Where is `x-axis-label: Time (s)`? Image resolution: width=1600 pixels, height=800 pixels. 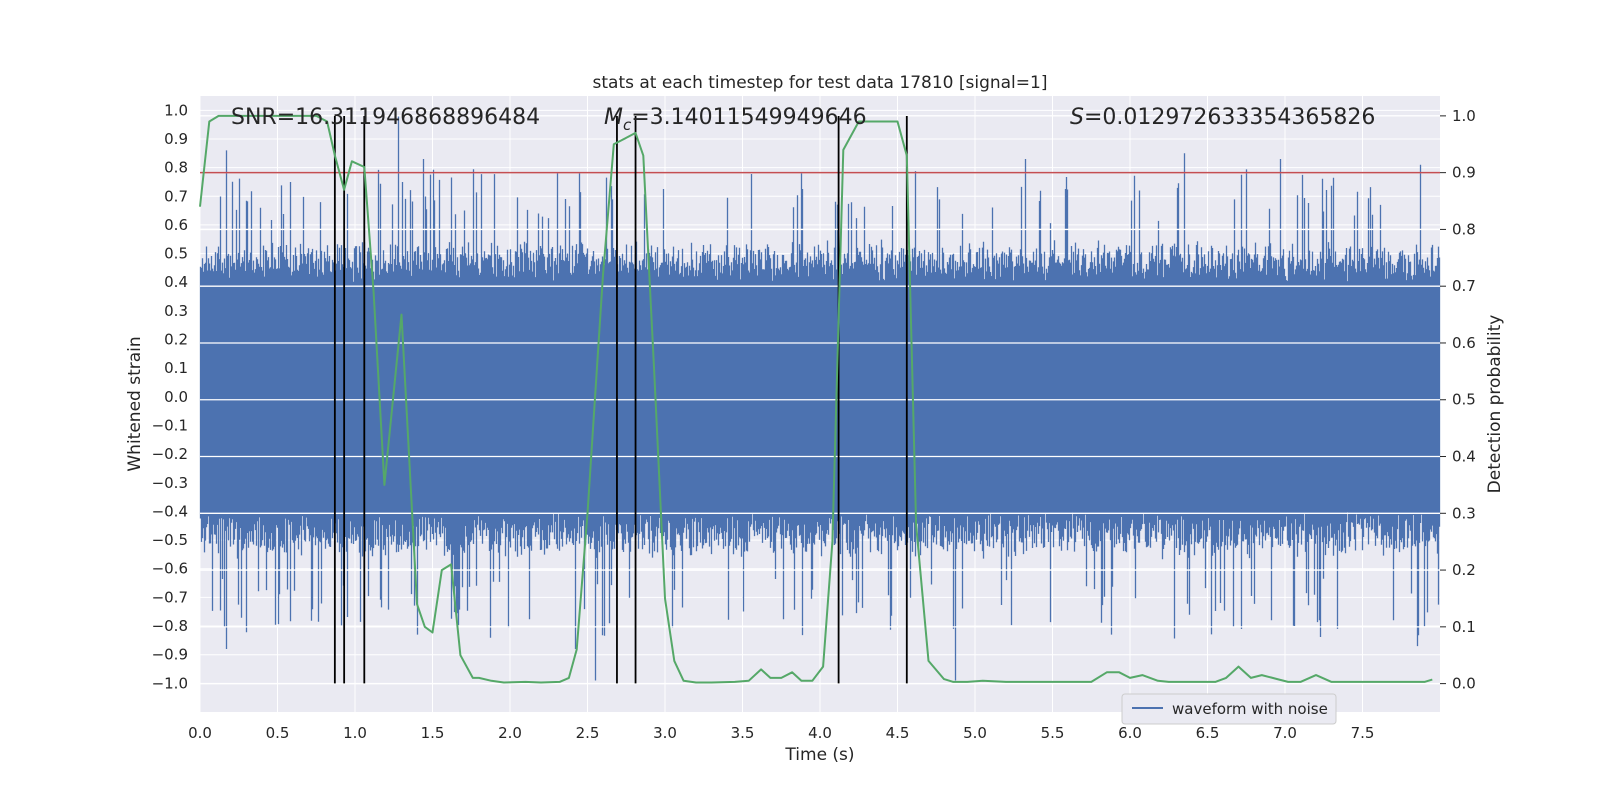 x-axis-label: Time (s) is located at coordinates (819, 755).